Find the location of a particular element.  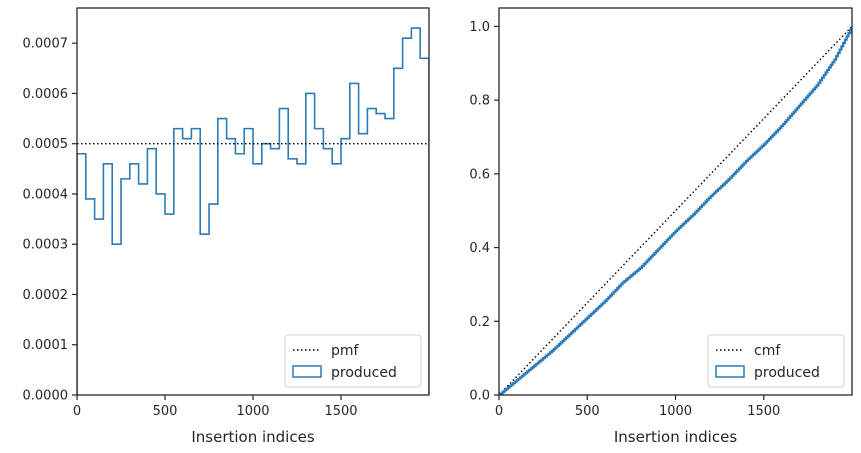

y-tick-label: 0.0007 is located at coordinates (46, 44).